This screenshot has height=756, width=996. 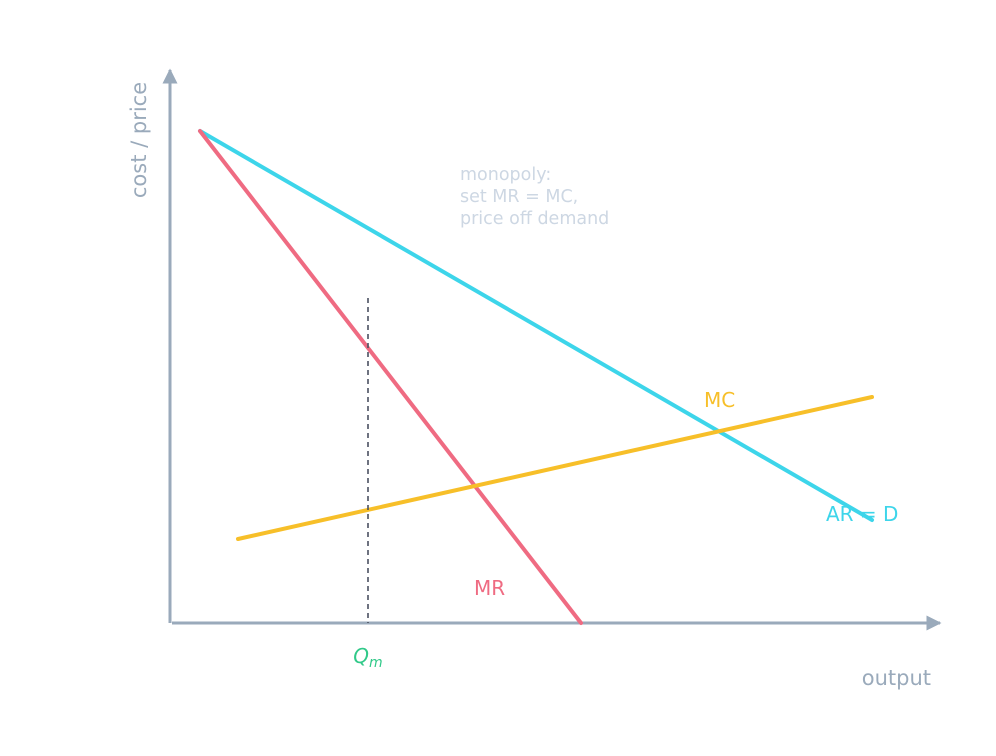 I want to click on annotation-note: monopoly: set MR = MC, price off demand, so click(x=534, y=197).